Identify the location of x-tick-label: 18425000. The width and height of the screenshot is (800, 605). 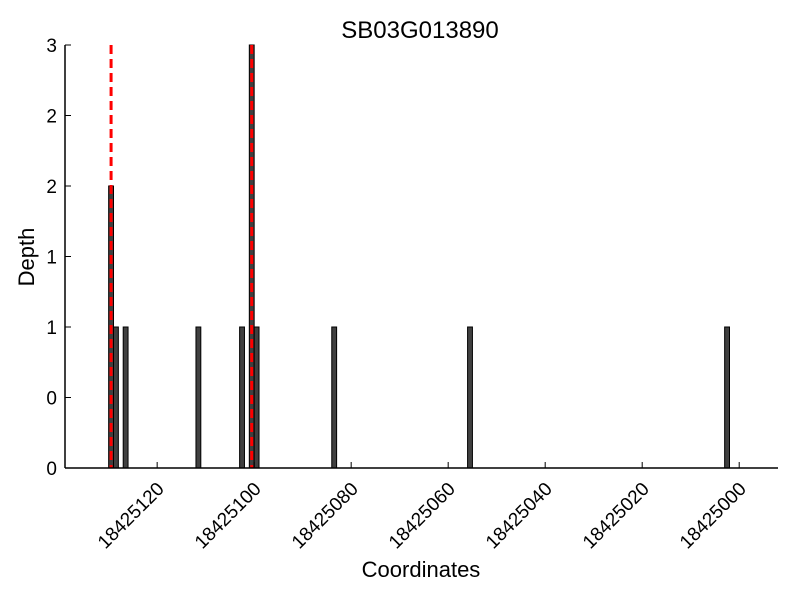
(713, 516).